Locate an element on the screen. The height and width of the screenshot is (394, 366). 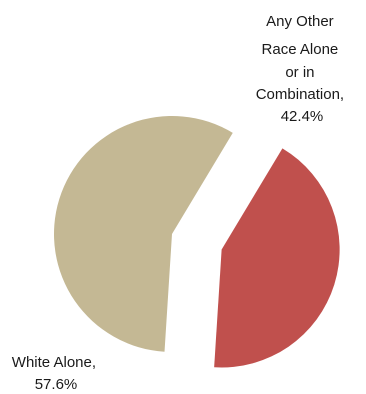
slice-label-white-line-1: White Alone, is located at coordinates (54, 362).